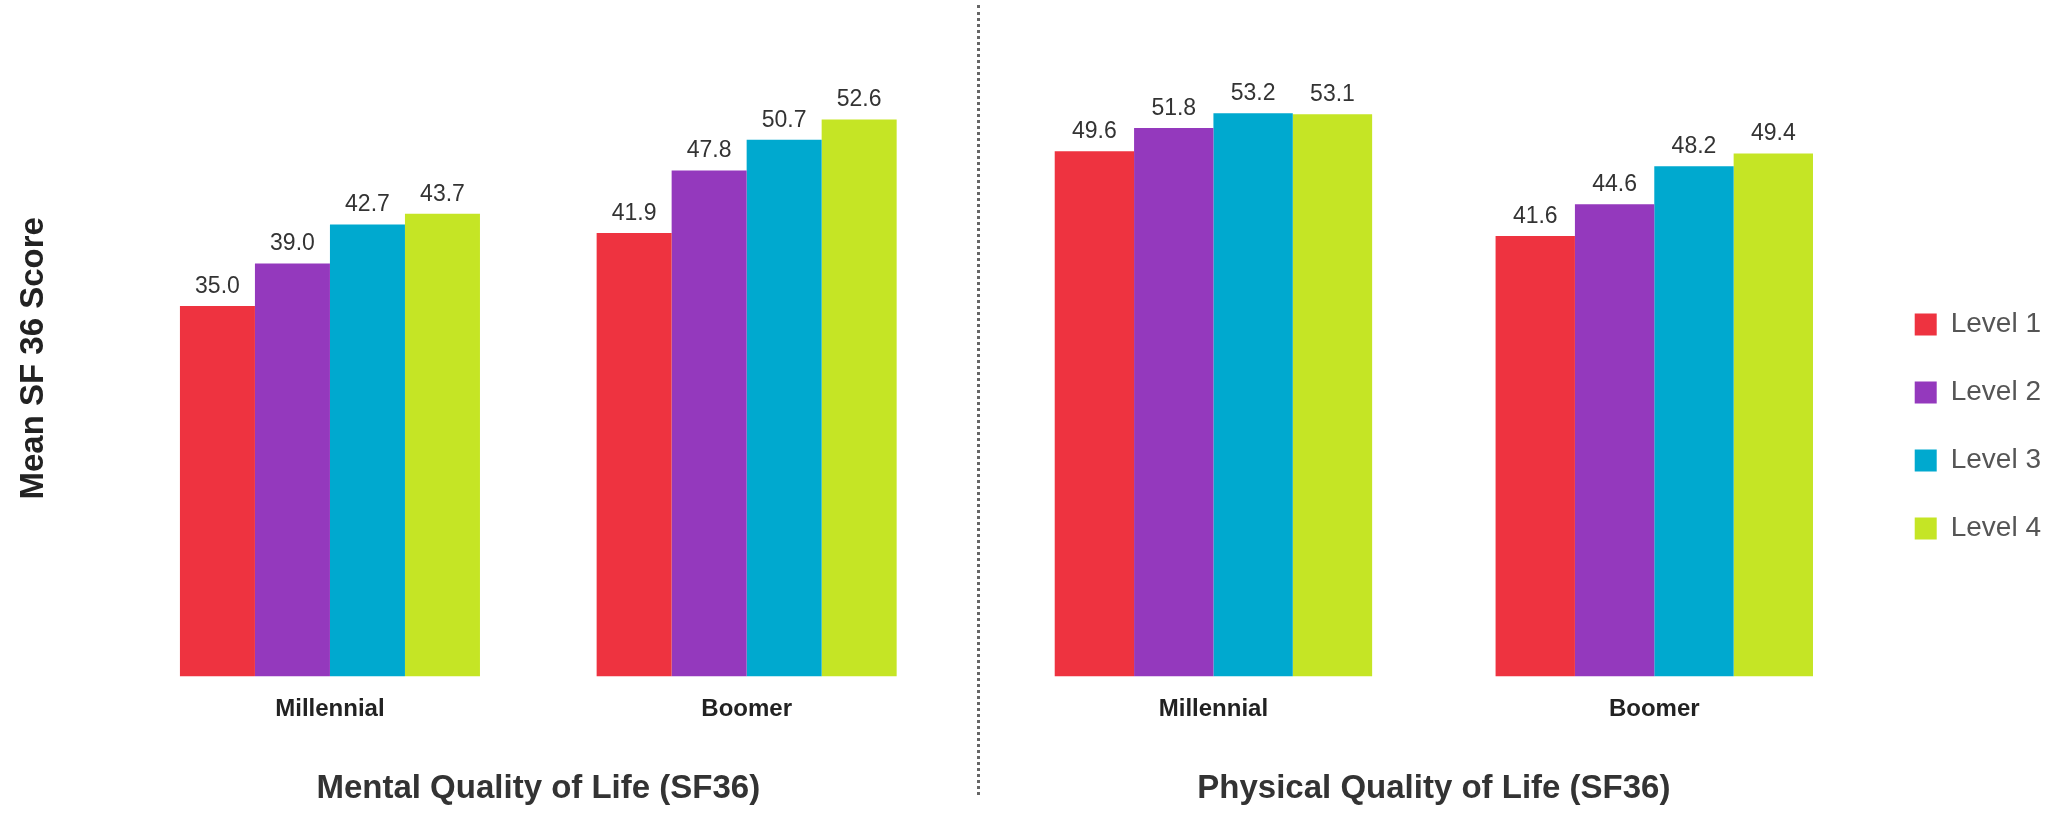 The height and width of the screenshot is (813, 2071). Describe the element at coordinates (1694, 145) in the screenshot. I see `data-label: 48.2` at that location.